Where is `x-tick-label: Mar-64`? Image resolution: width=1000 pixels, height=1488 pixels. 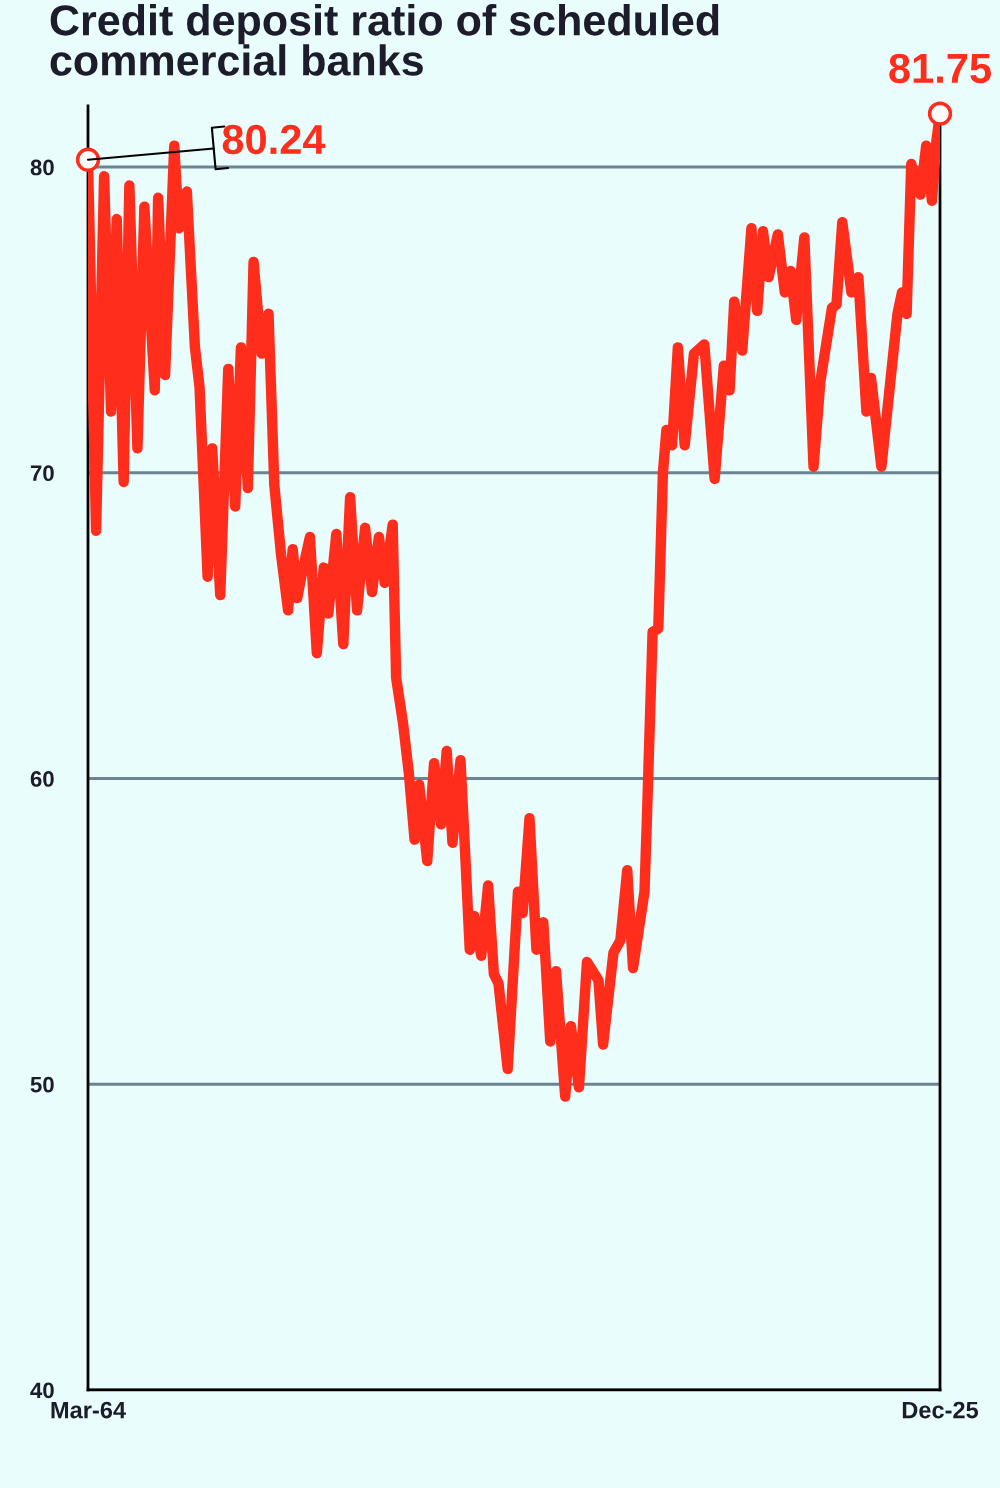 x-tick-label: Mar-64 is located at coordinates (88, 1410).